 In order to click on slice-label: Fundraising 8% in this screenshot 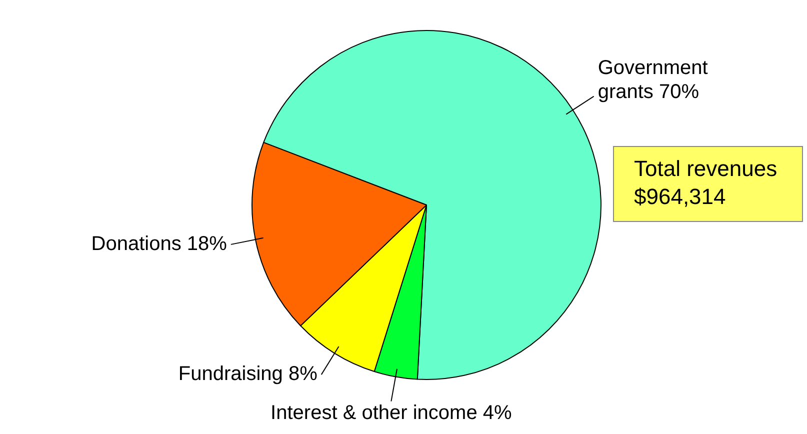, I will do `click(248, 374)`.